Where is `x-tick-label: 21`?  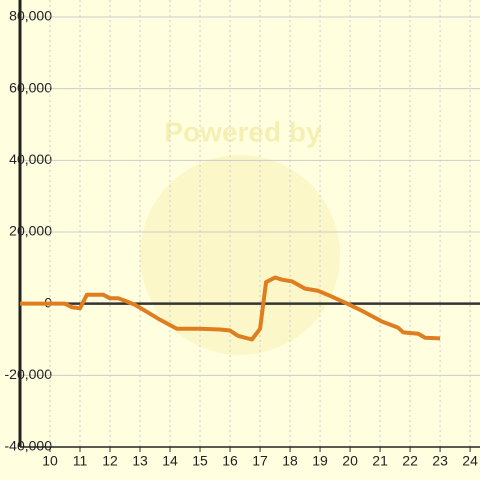
x-tick-label: 21 is located at coordinates (380, 461).